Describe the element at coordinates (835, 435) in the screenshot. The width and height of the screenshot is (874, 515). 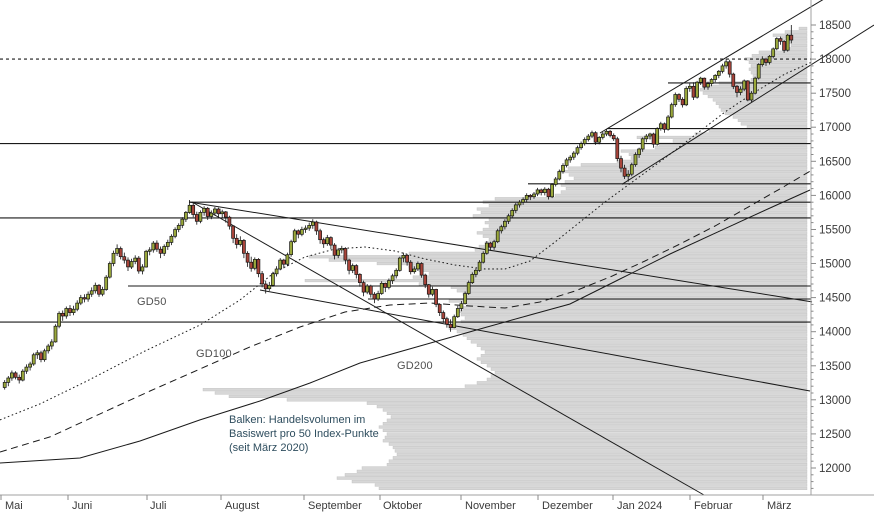
I see `y-axis-label: 12500` at that location.